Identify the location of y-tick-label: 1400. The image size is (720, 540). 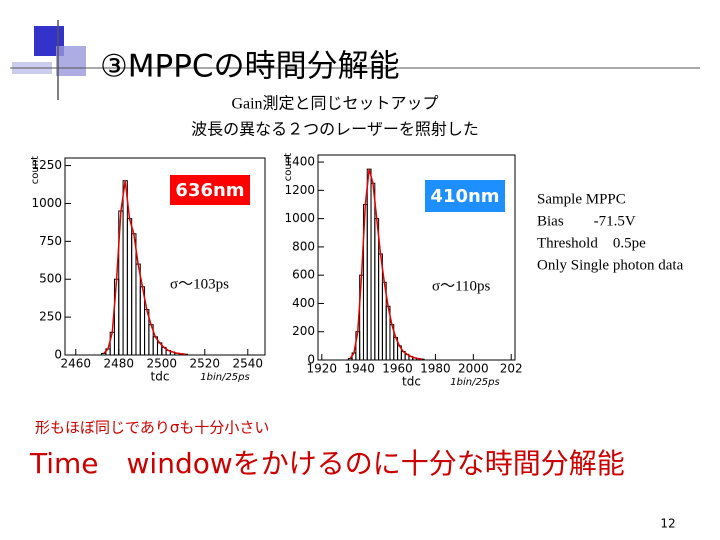
(299, 162).